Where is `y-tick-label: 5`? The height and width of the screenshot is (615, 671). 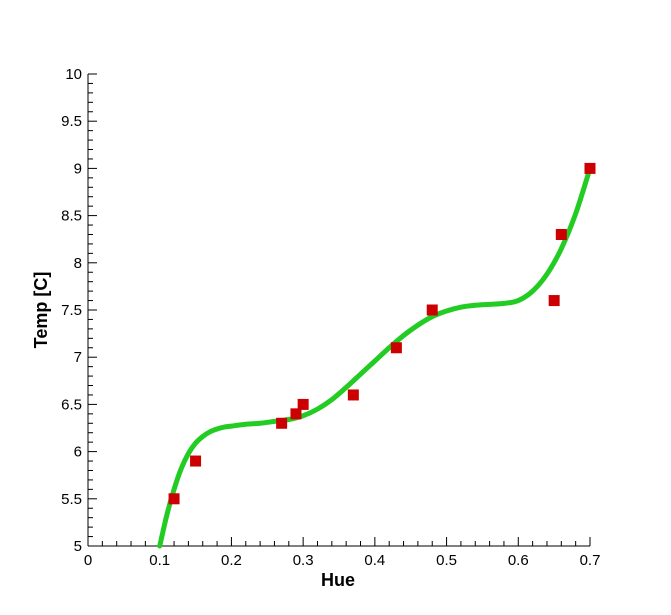 y-tick-label: 5 is located at coordinates (78, 546).